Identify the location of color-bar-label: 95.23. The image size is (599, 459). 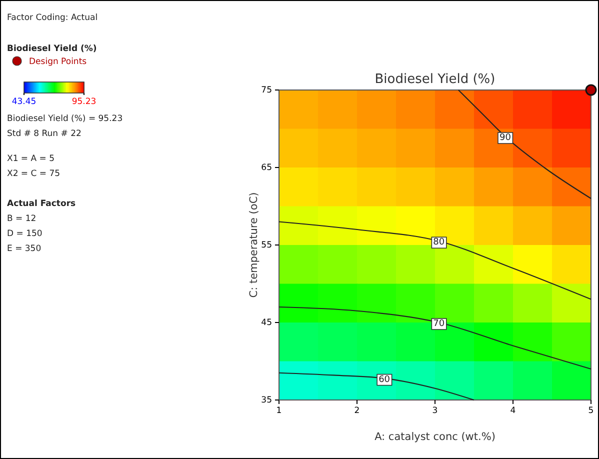
(84, 102).